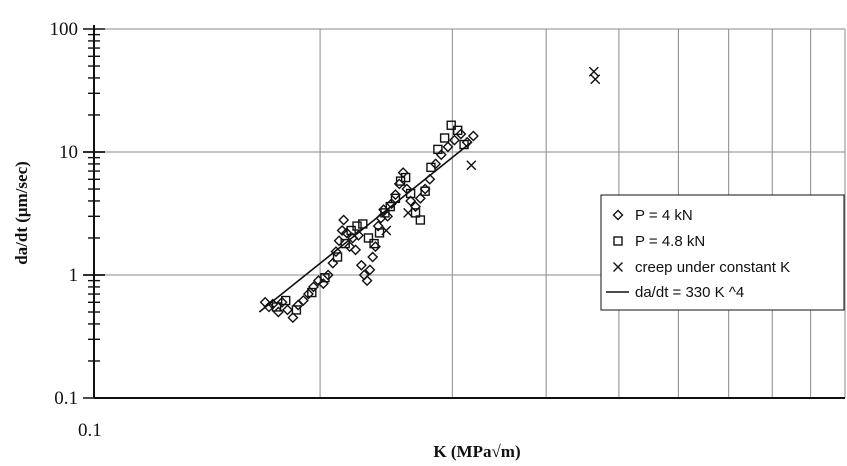 The image size is (847, 466). I want to click on legend-box, so click(722, 252).